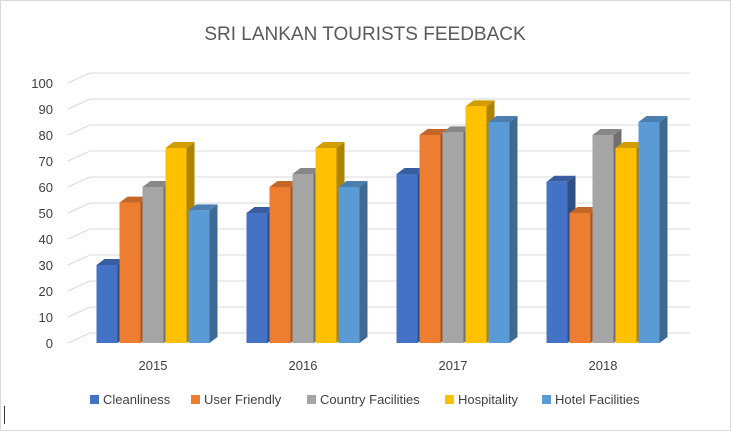 This screenshot has width=731, height=431. Describe the element at coordinates (42, 83) in the screenshot. I see `y-tick-label: 100` at that location.